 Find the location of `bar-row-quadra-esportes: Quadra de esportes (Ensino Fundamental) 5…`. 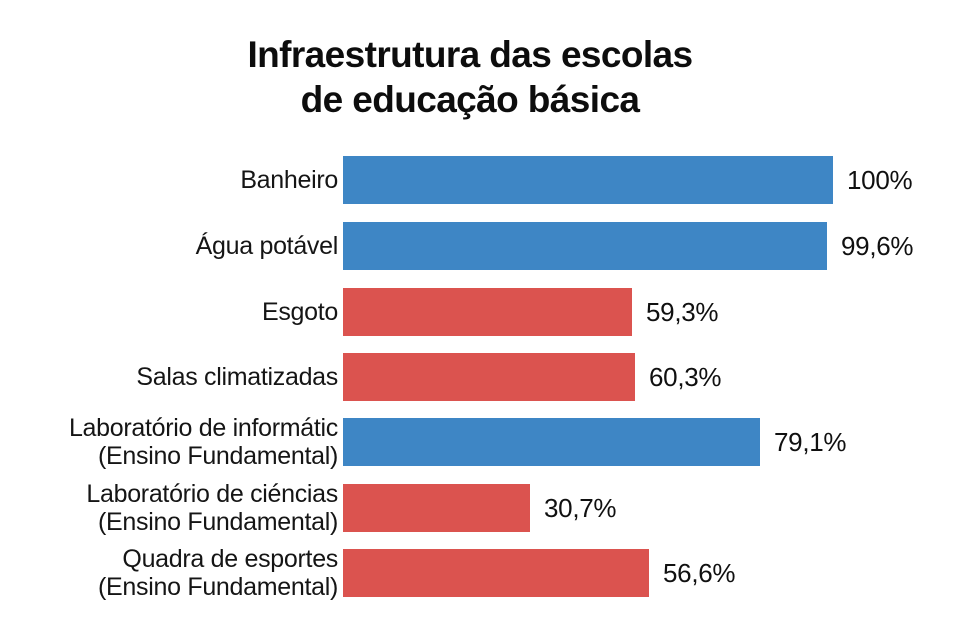

bar-row-quadra-esportes: Quadra de esportes (Ensino Fundamental) 5… is located at coordinates (480, 573).